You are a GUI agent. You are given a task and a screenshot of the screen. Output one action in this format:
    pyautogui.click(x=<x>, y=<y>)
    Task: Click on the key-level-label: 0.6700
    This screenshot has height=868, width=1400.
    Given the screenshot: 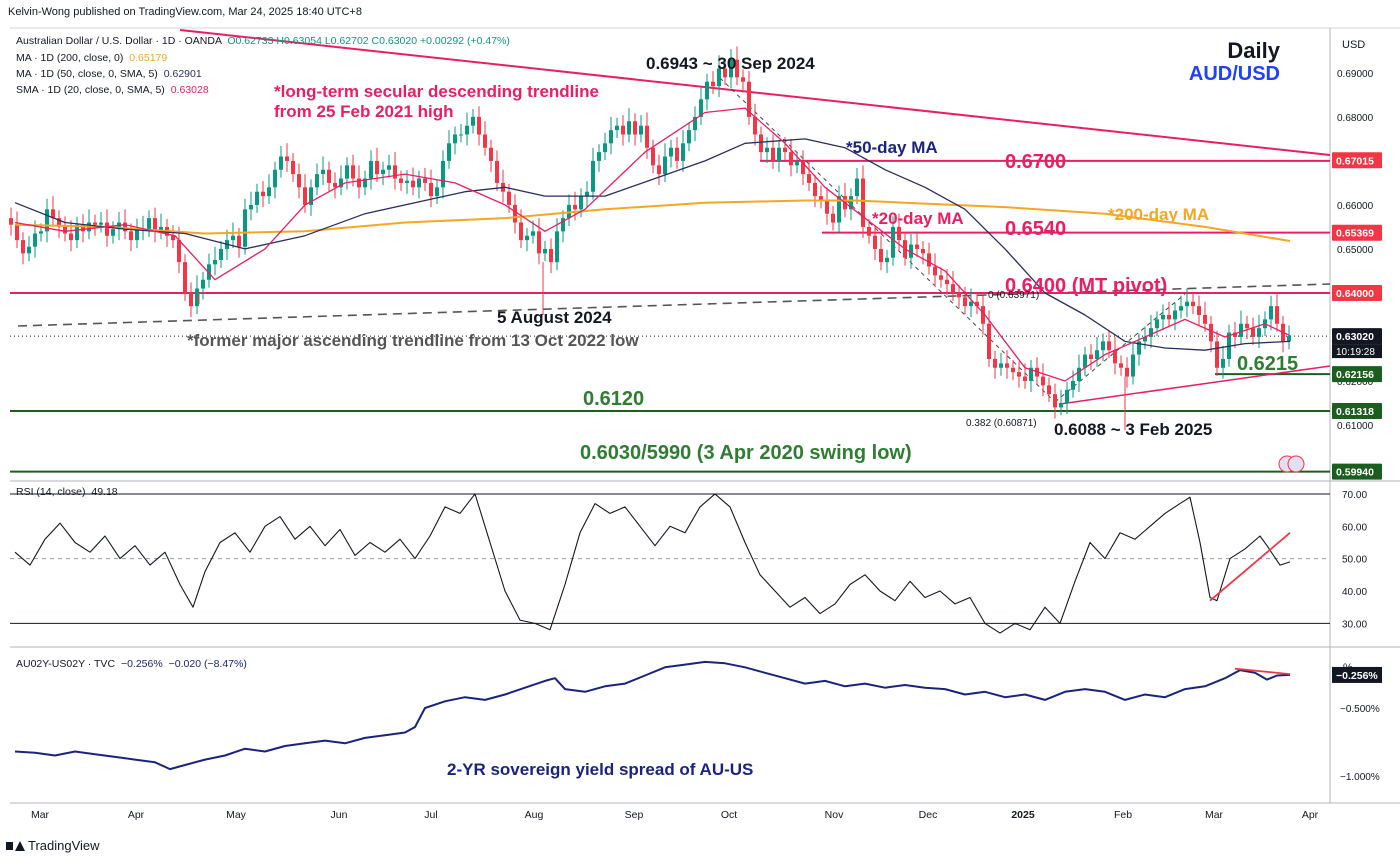 What is the action you would take?
    pyautogui.click(x=1035, y=162)
    